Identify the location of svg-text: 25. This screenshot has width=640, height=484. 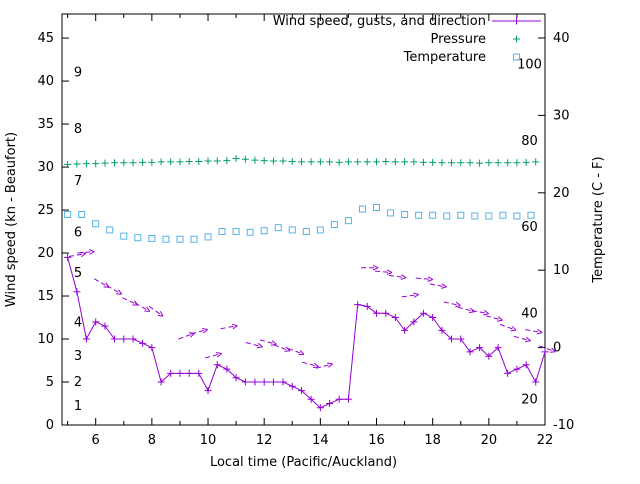
(45, 210).